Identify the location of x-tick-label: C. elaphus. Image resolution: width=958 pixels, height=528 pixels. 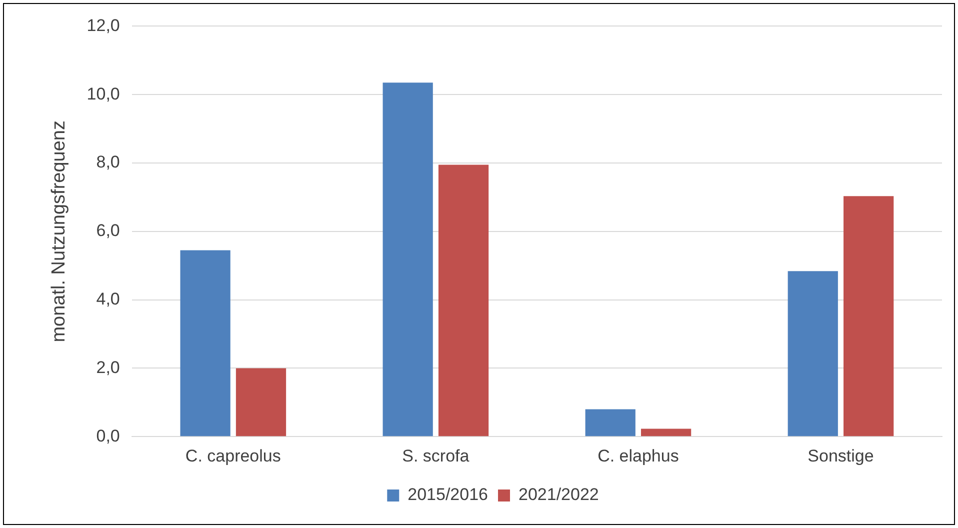
(638, 456).